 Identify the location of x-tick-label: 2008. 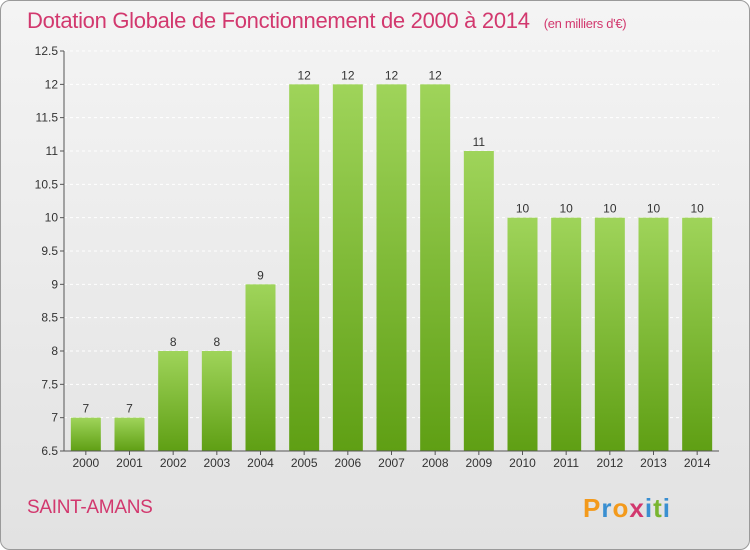
(435, 463).